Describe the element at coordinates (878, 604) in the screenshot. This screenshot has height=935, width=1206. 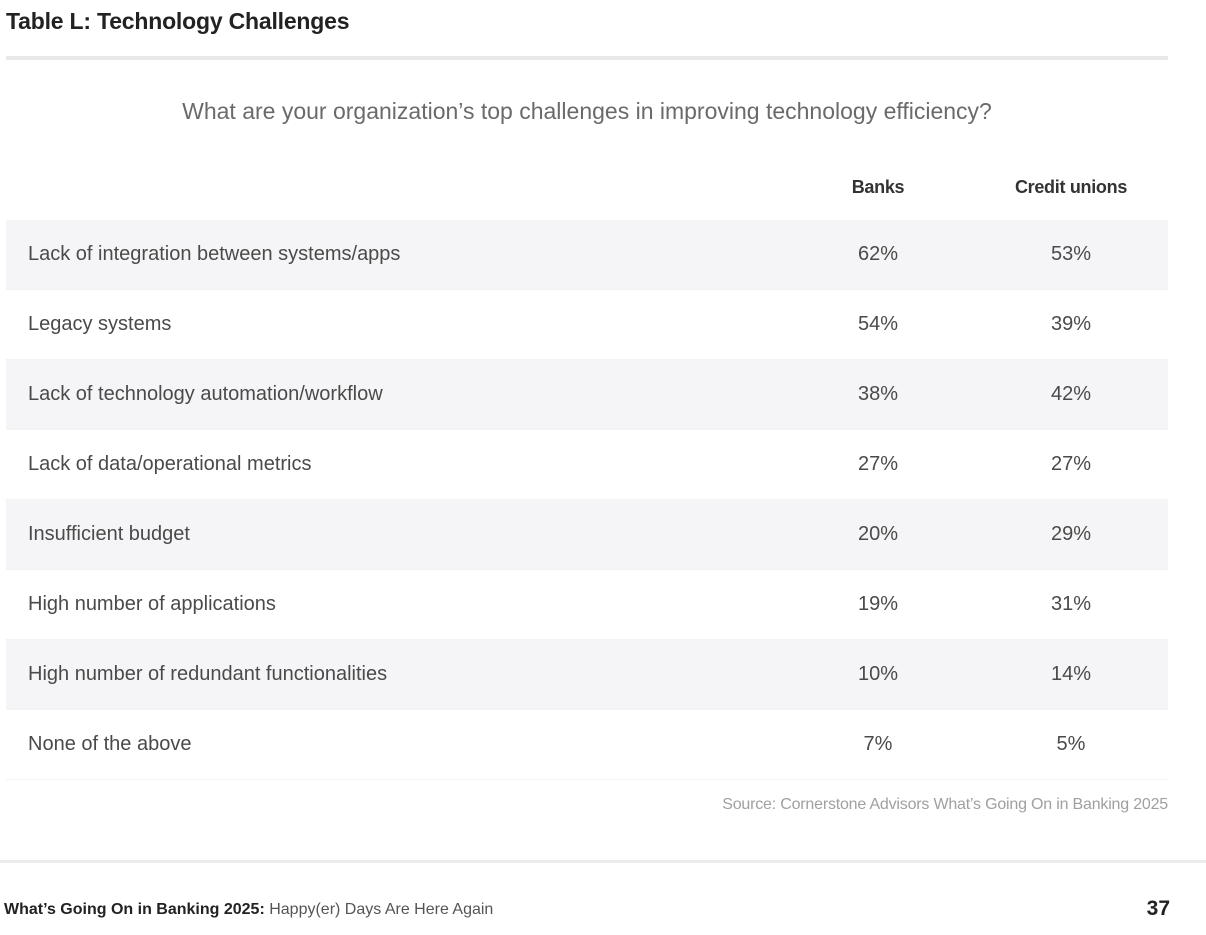
I see `banks-value: 19%` at that location.